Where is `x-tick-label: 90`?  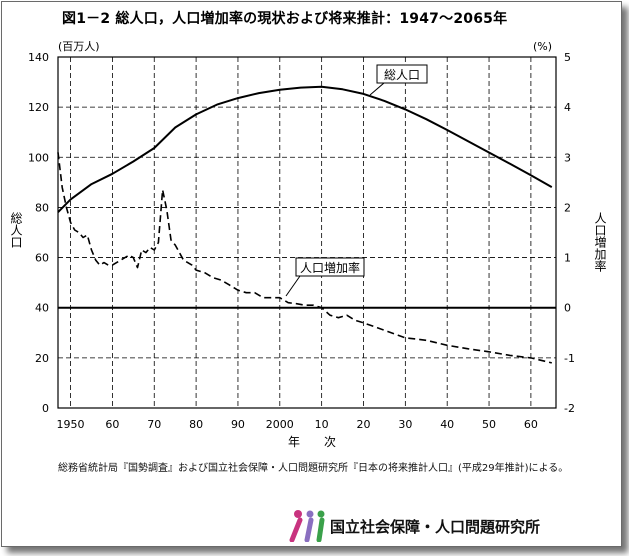
x-tick-label: 90 is located at coordinates (238, 424).